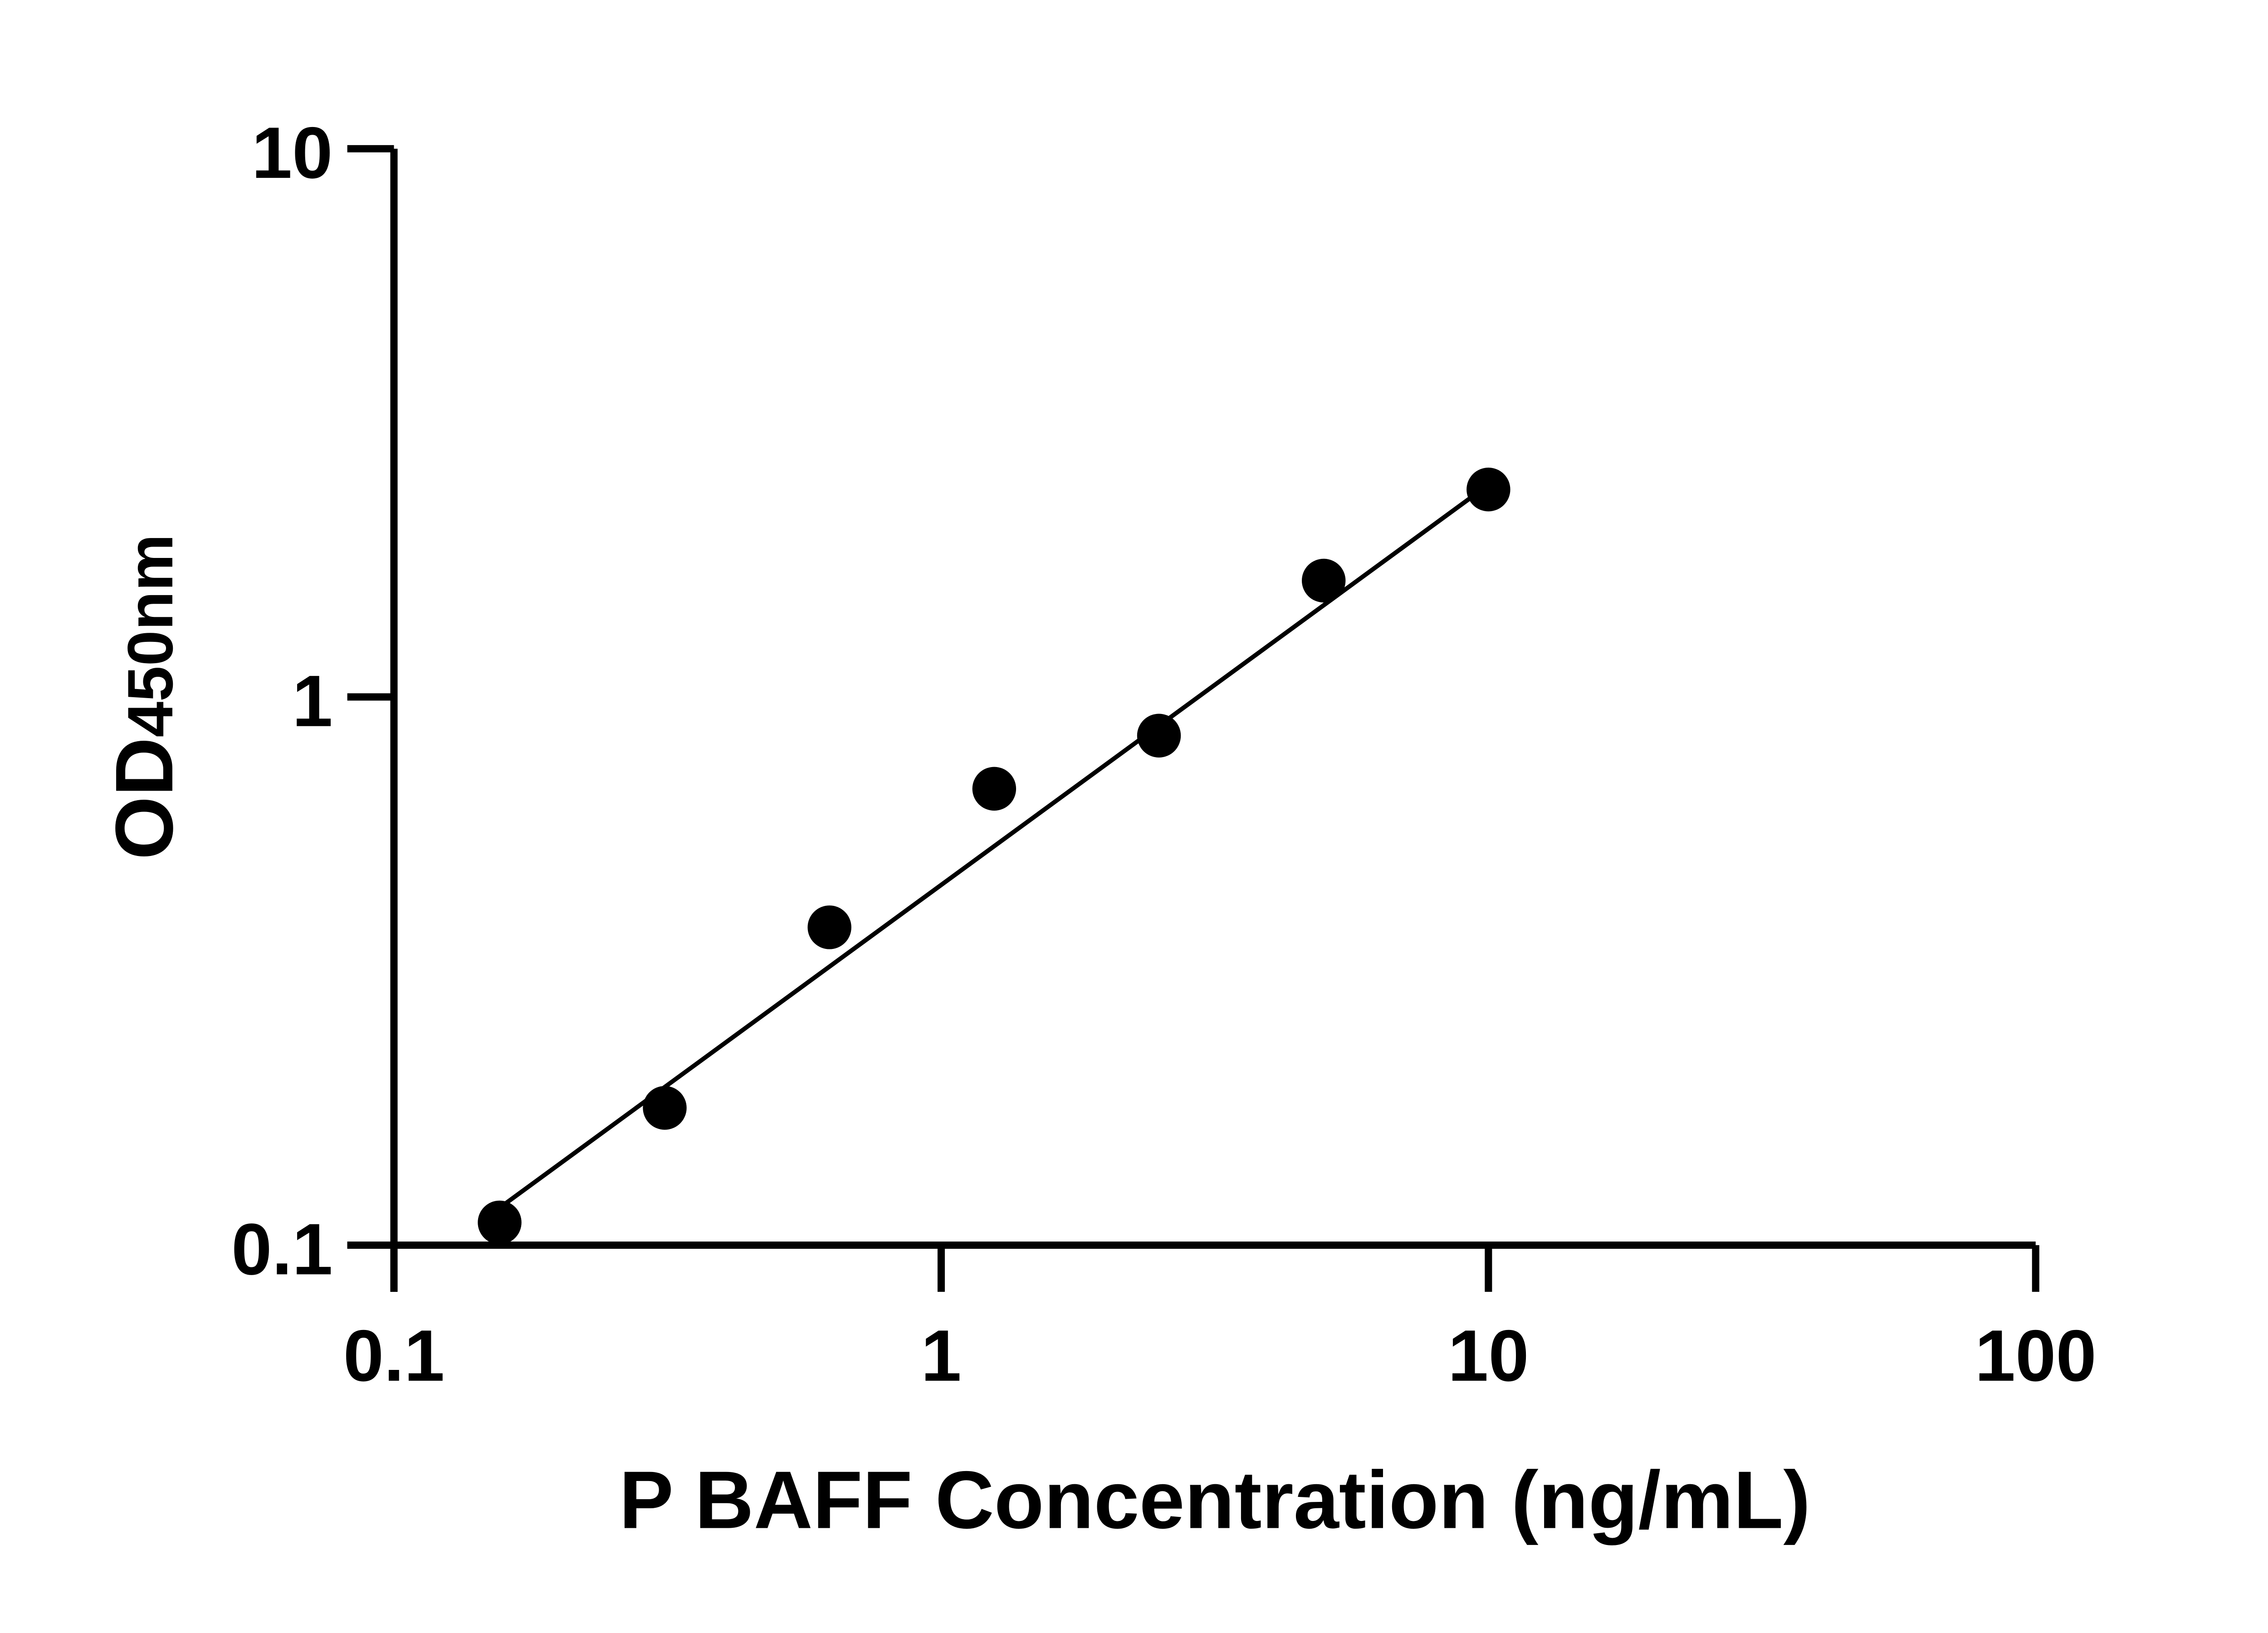 The width and height of the screenshot is (2268, 1633). What do you see at coordinates (941, 1356) in the screenshot?
I see `x-tick-label: 1` at bounding box center [941, 1356].